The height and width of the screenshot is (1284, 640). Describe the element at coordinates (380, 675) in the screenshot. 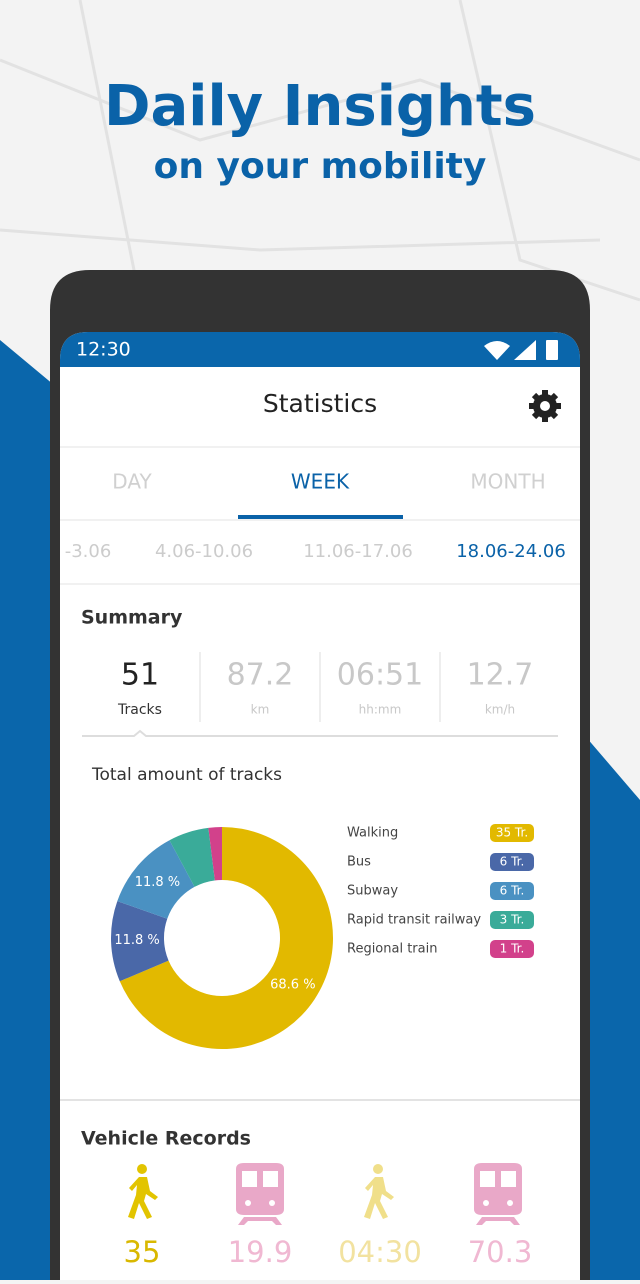

I see `stat-value: 06:51` at that location.